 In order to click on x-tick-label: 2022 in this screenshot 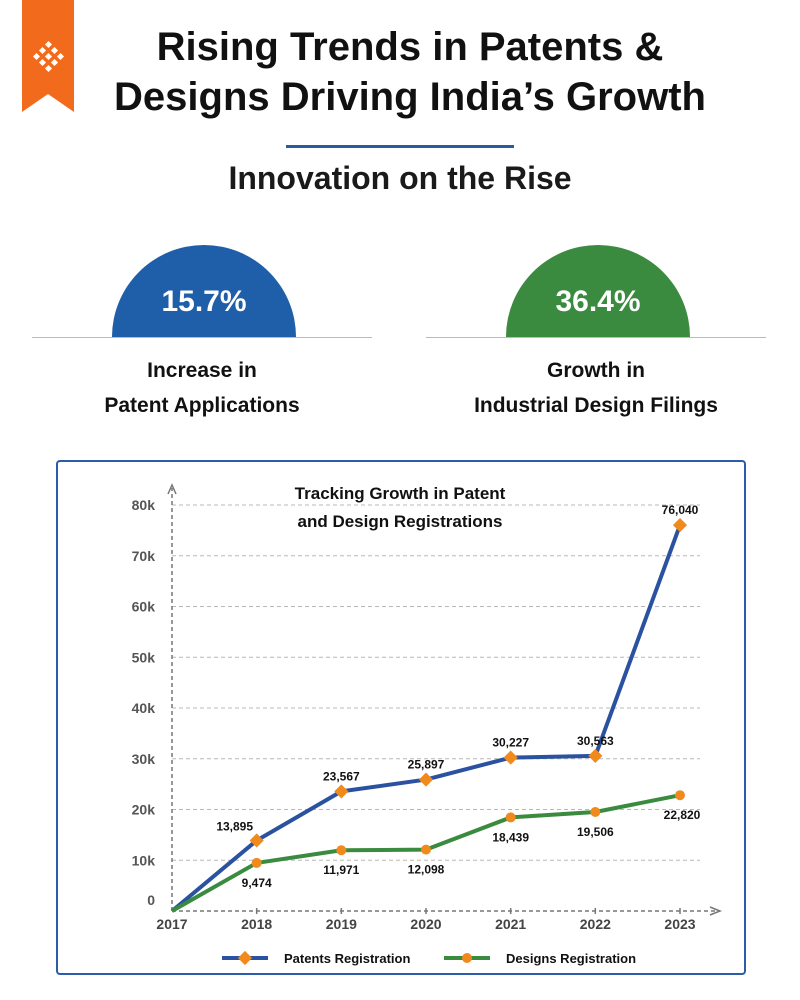, I will do `click(595, 924)`.